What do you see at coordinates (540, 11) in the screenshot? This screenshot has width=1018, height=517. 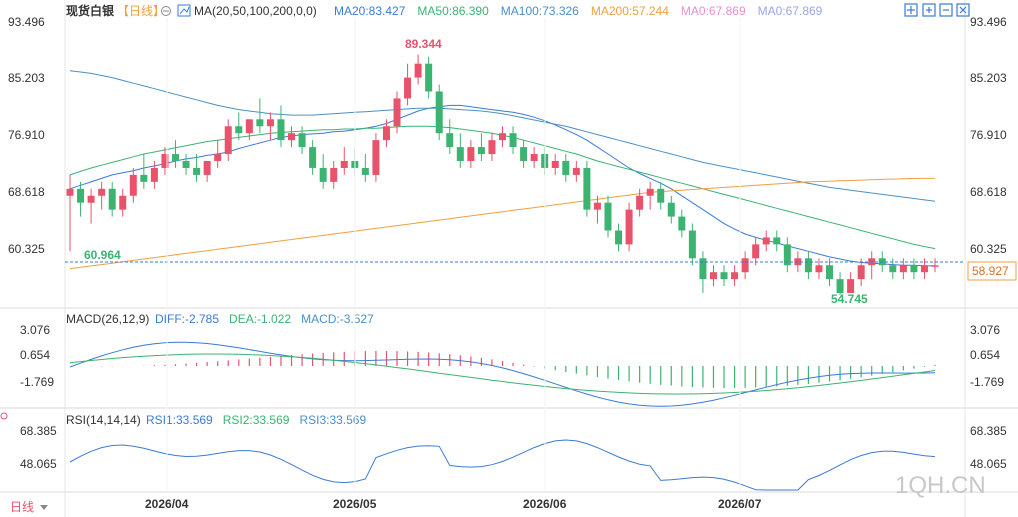 I see `ma-legend-item-2: MA100:73.326` at bounding box center [540, 11].